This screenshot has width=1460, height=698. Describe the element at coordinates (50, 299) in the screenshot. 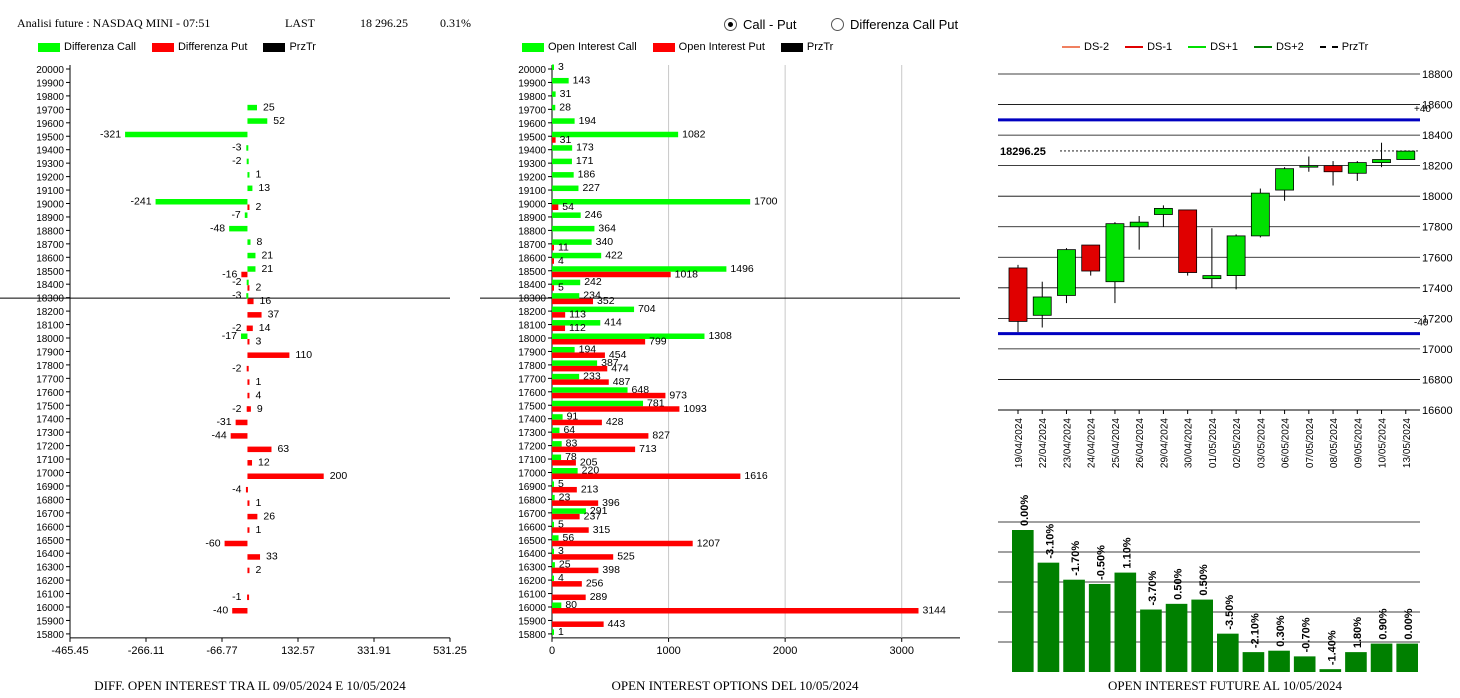

I see `y-tick-label: 18300` at that location.